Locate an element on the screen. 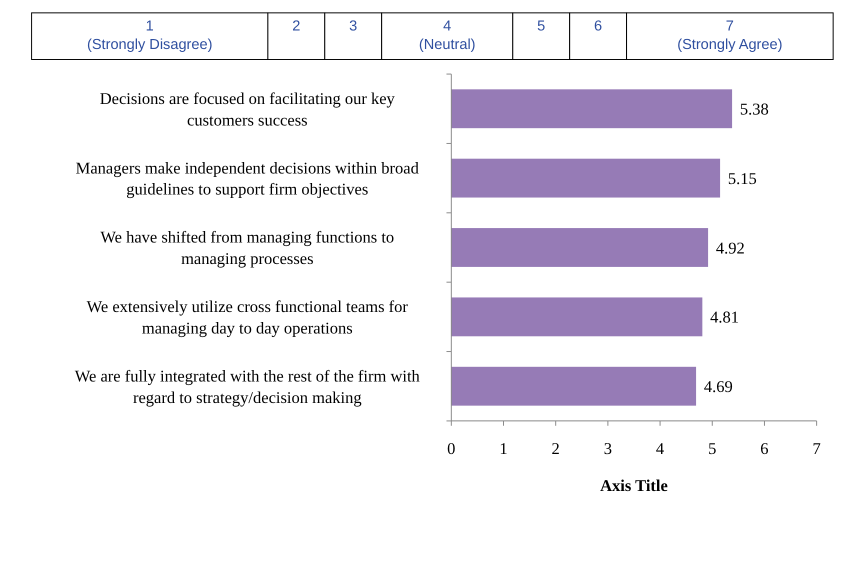 This screenshot has width=856, height=563. x-tick-label: 6 is located at coordinates (764, 448).